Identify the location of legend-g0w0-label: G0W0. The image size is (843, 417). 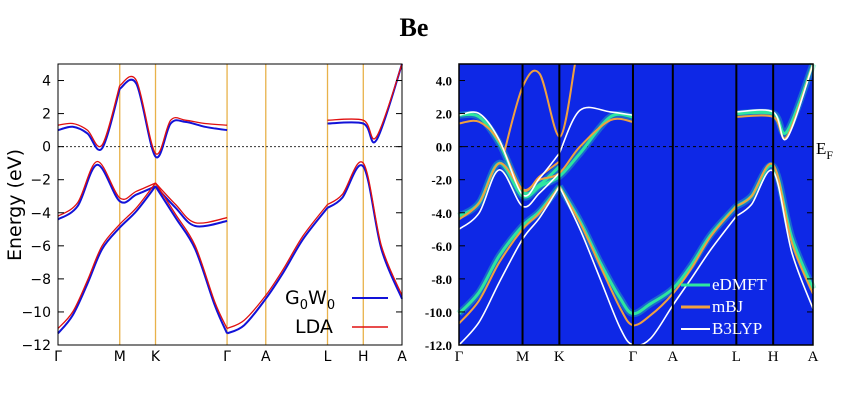
(310, 300).